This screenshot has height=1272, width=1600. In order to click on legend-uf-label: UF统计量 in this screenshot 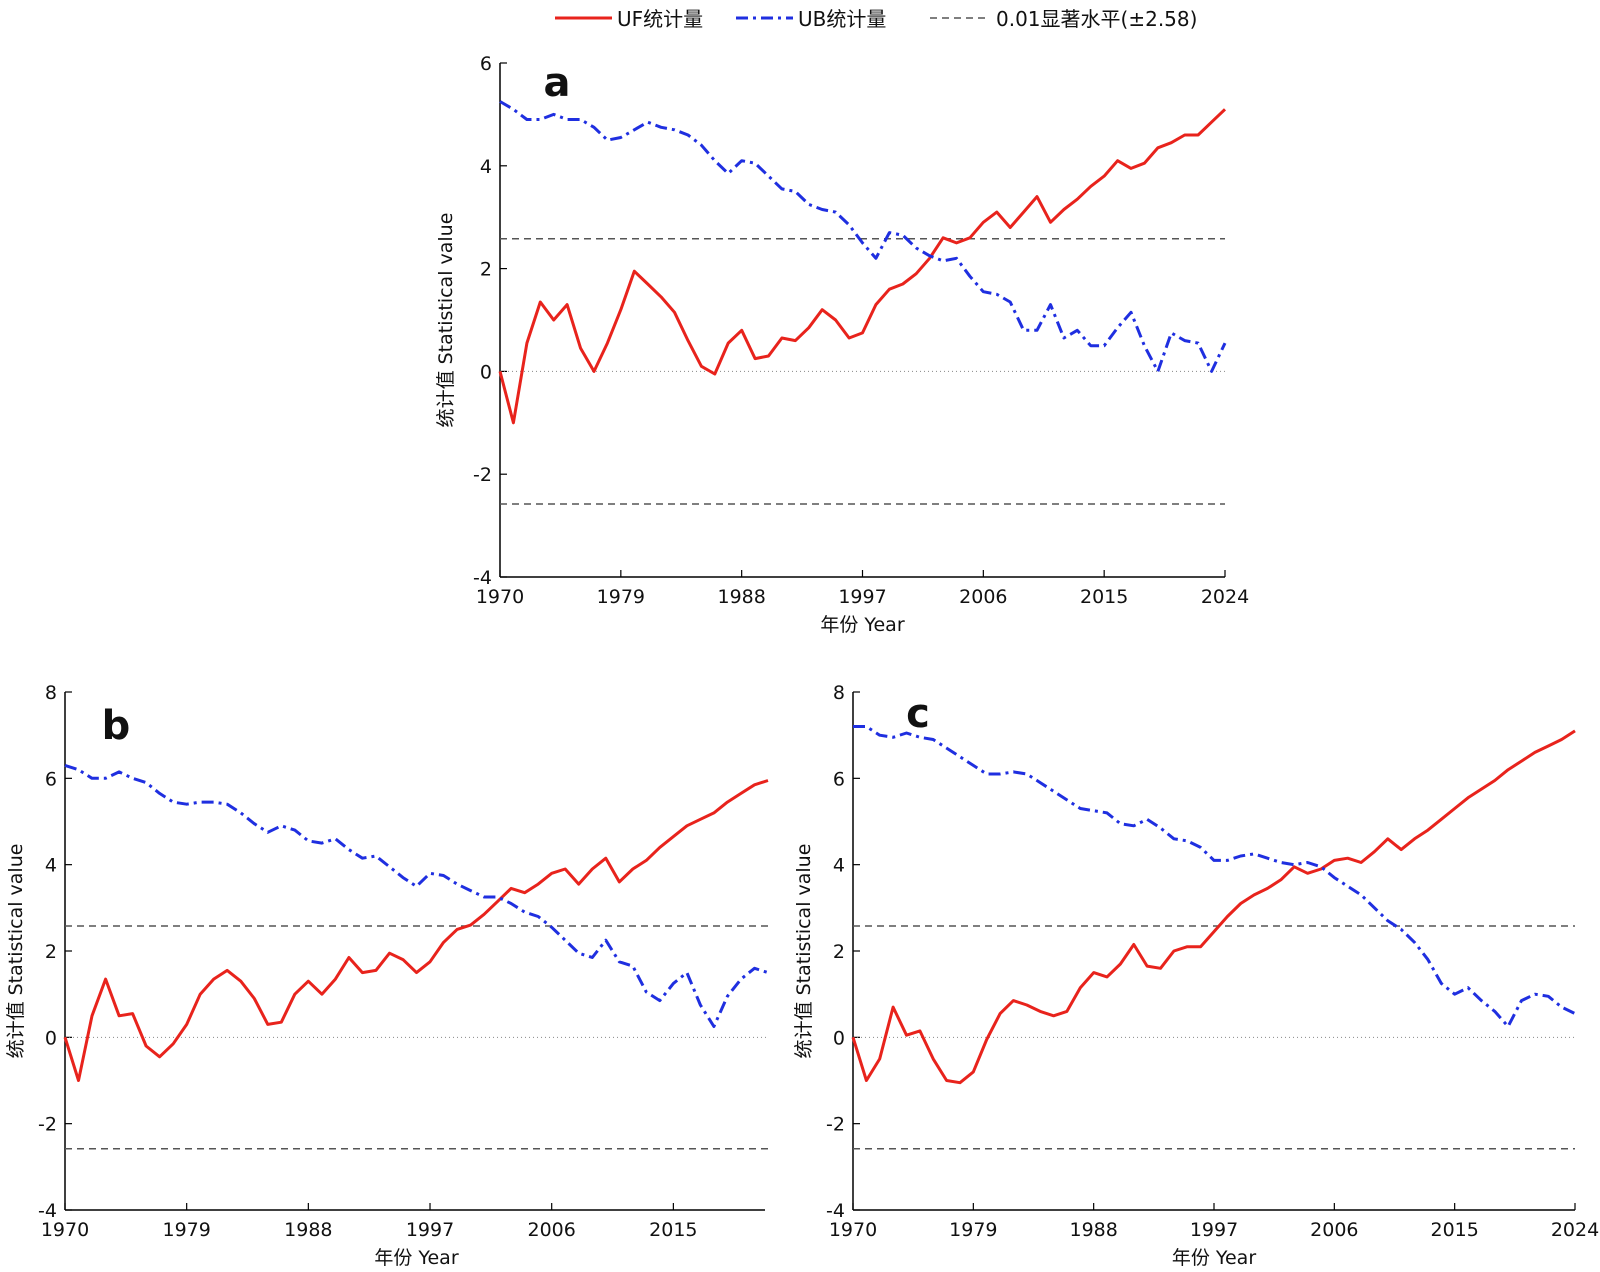, I will do `click(660, 19)`.